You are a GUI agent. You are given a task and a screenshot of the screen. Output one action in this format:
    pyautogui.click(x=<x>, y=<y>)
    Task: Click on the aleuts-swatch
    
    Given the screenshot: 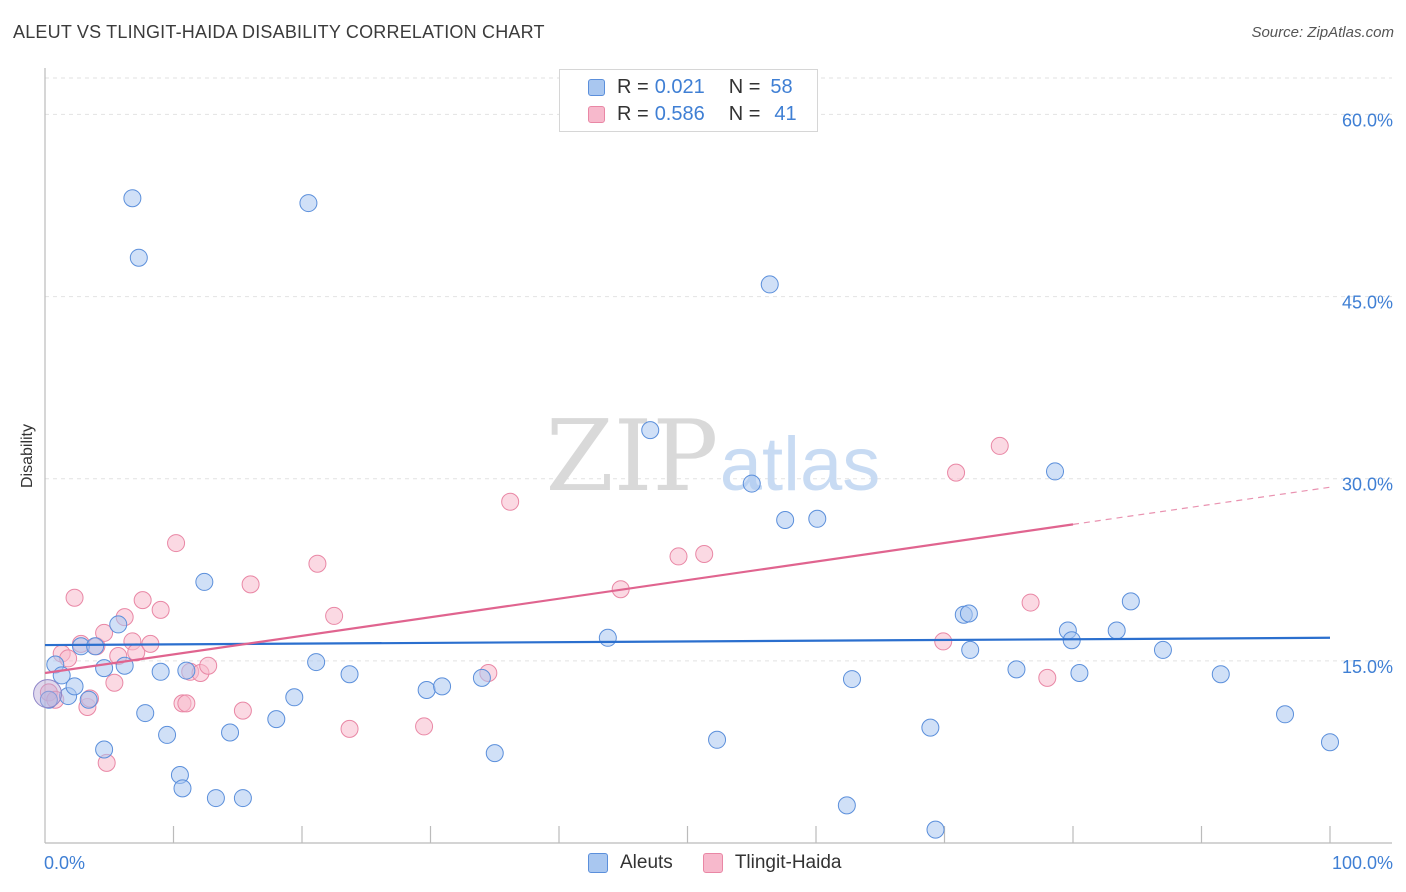 What is the action you would take?
    pyautogui.click(x=598, y=863)
    